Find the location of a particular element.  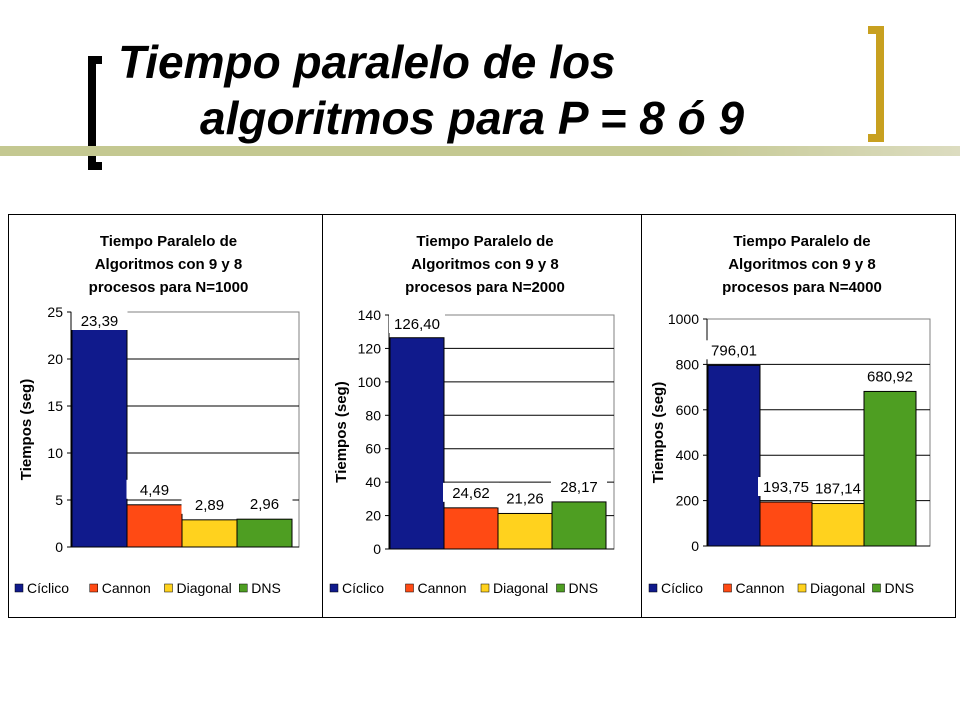

data-label: 680,92 is located at coordinates (890, 376).